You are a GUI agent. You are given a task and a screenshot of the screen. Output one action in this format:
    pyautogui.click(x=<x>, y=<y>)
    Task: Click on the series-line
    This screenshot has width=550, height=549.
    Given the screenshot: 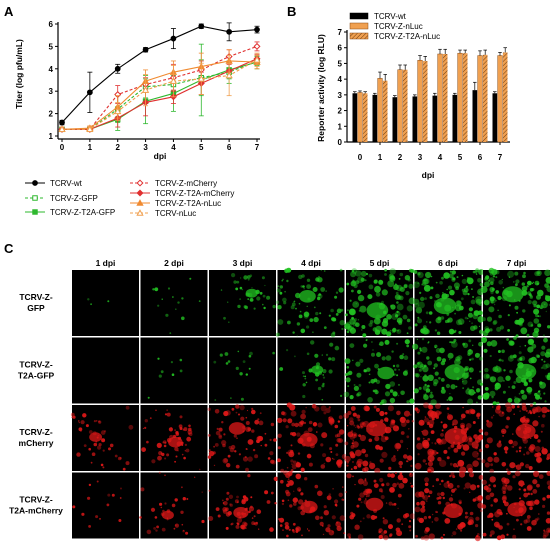 What is the action you would take?
    pyautogui.click(x=159, y=74)
    